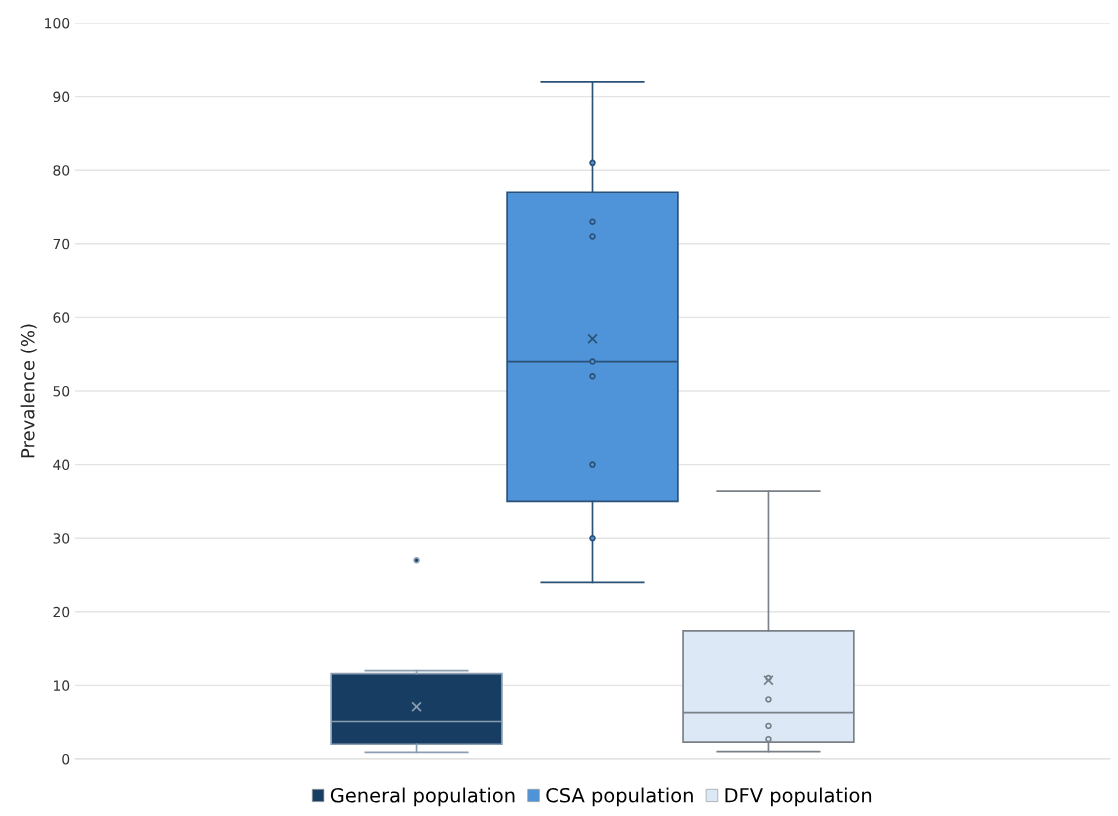 Image resolution: width=1118 pixels, height=816 pixels. Describe the element at coordinates (28, 391) in the screenshot. I see `y-axis-title: Prevalence (%)` at that location.